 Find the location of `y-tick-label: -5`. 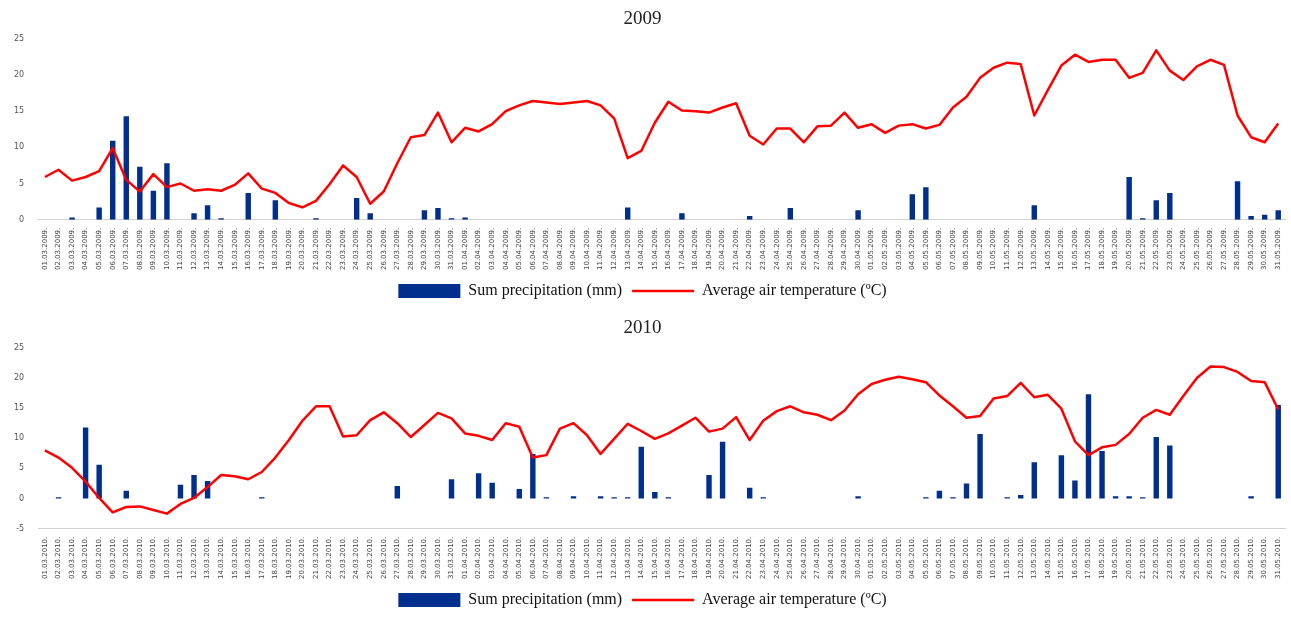

y-tick-label: -5 is located at coordinates (20, 528).